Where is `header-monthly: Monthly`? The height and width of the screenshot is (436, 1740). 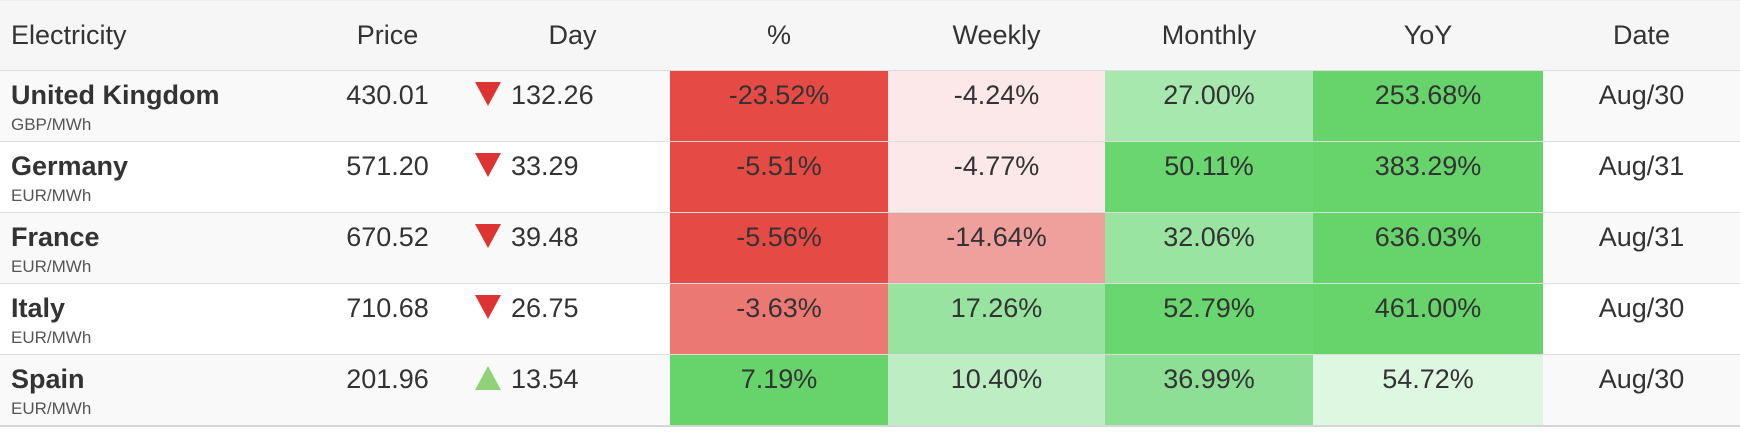 header-monthly: Monthly is located at coordinates (1209, 35).